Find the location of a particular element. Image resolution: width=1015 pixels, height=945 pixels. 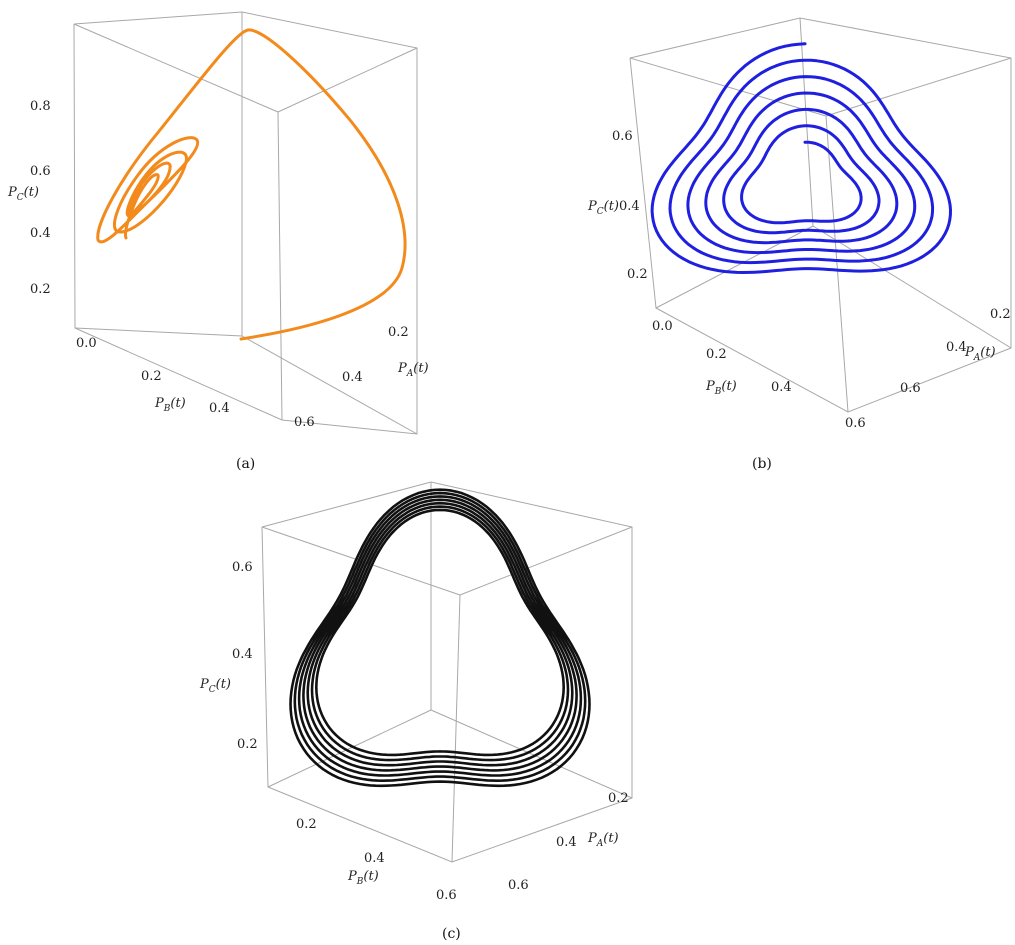

panel-a-x-tick-0: 0.0 is located at coordinates (86, 343).